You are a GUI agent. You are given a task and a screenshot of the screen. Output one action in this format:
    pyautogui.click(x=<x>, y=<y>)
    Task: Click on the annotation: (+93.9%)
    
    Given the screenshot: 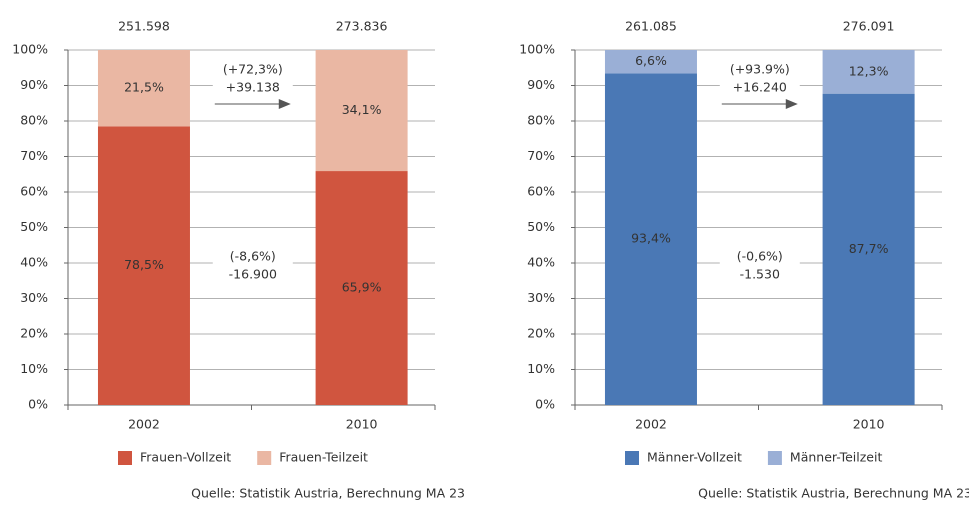 What is the action you would take?
    pyautogui.click(x=760, y=69)
    